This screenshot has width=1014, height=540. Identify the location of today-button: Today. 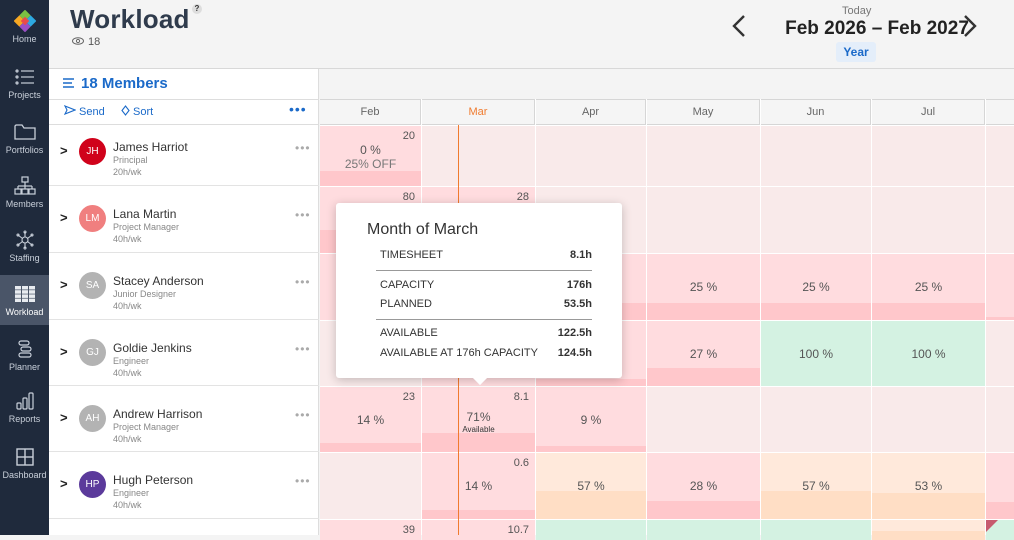
(857, 11).